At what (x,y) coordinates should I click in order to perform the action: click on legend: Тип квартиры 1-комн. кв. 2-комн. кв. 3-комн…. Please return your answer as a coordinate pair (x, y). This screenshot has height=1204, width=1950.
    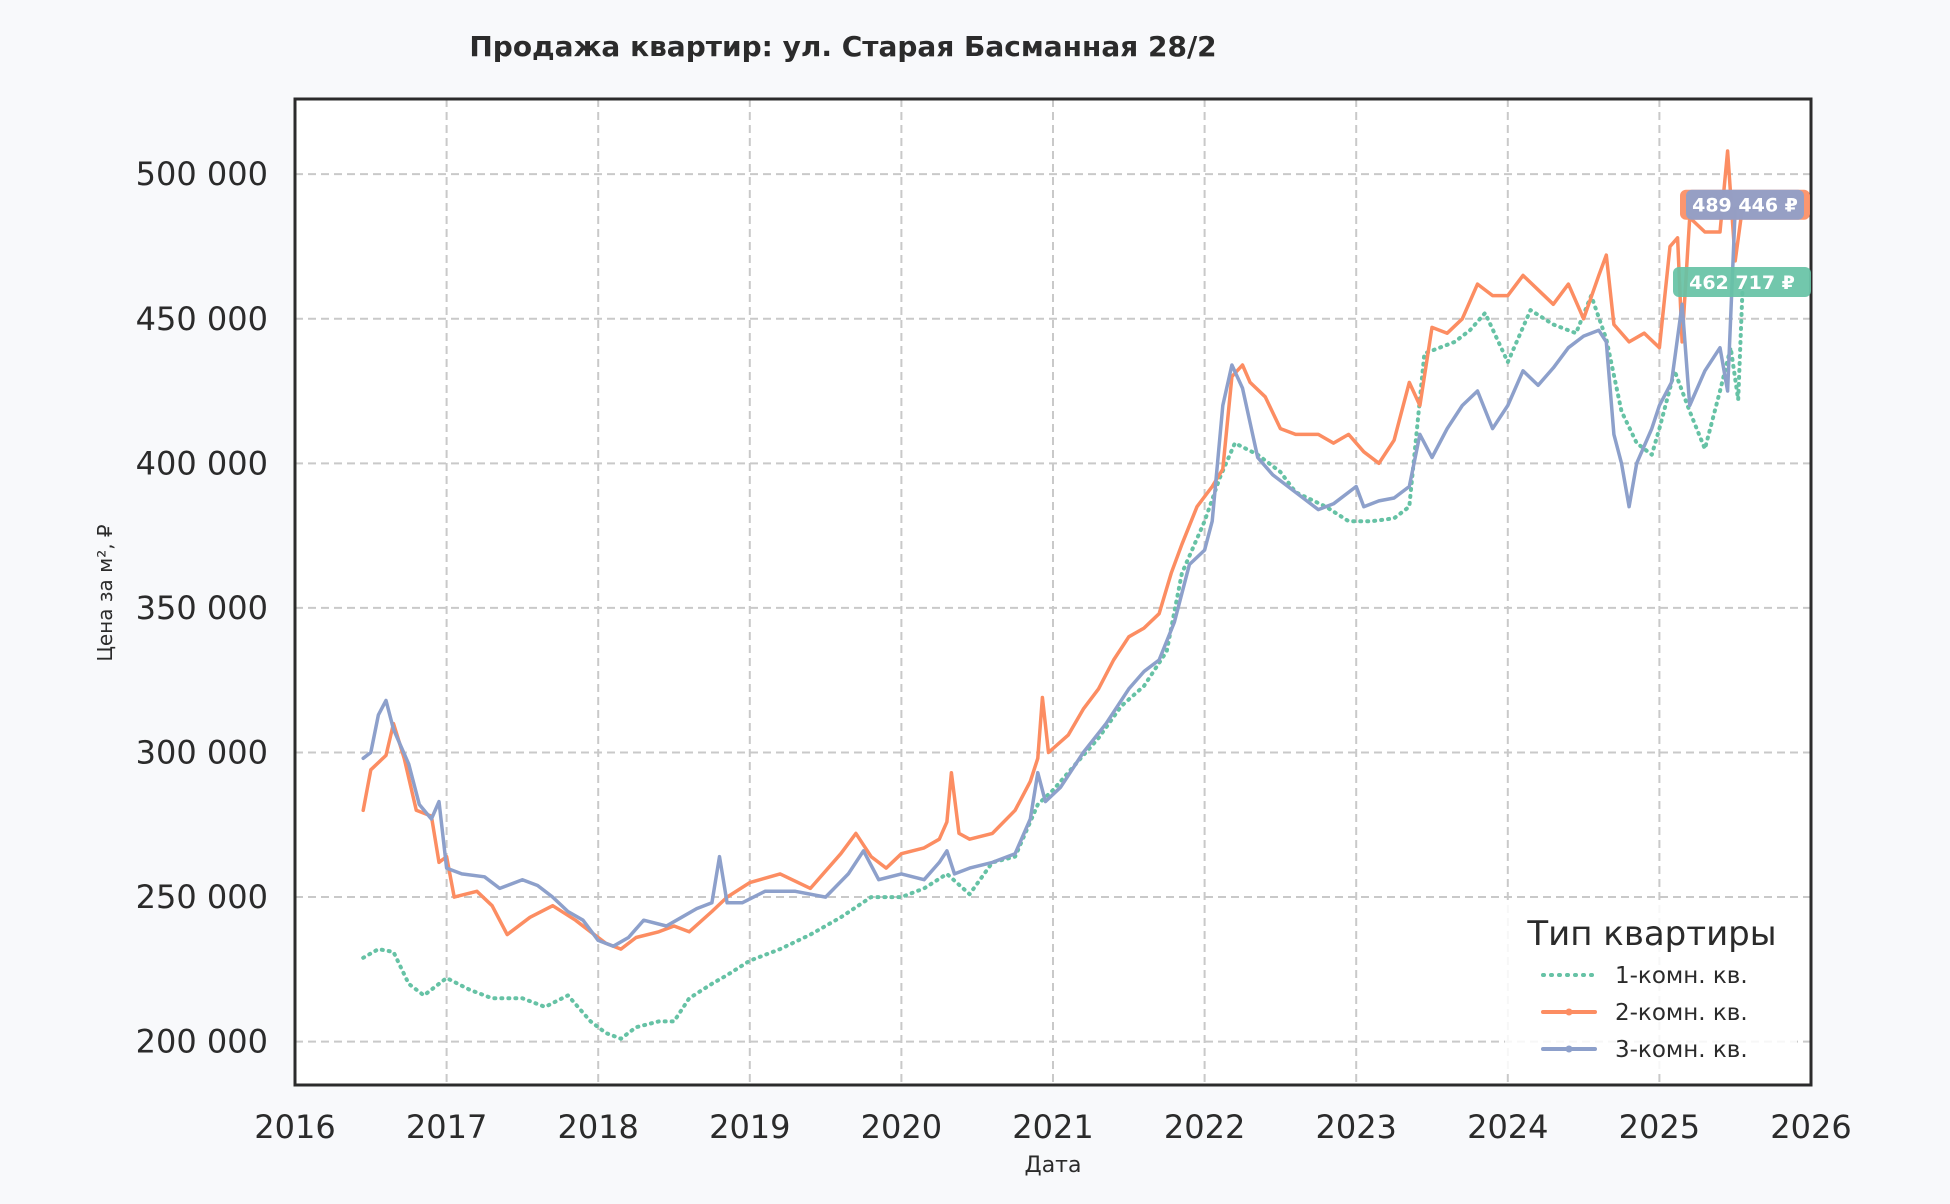
    Looking at the image, I should click on (1651, 987).